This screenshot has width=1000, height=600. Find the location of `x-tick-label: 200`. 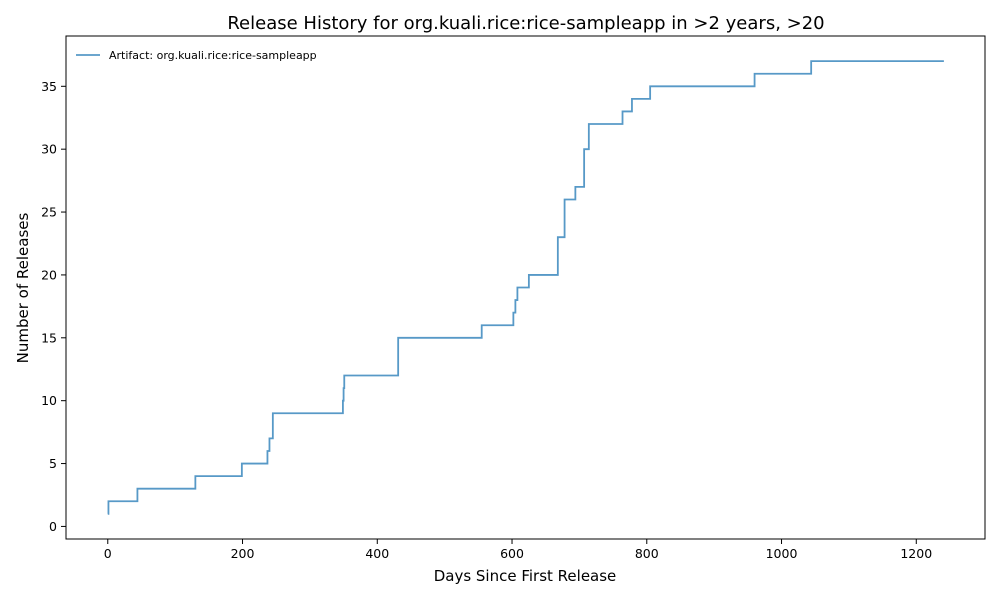

x-tick-label: 200 is located at coordinates (243, 553).